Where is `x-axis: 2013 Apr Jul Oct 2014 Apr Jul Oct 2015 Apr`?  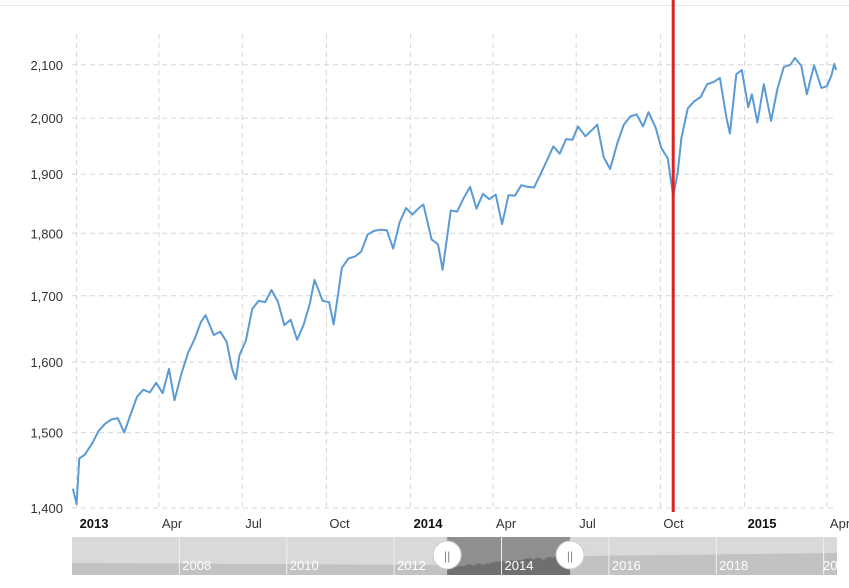 x-axis: 2013 Apr Jul Oct 2014 Apr Jul Oct 2015 Apr is located at coordinates (464, 523).